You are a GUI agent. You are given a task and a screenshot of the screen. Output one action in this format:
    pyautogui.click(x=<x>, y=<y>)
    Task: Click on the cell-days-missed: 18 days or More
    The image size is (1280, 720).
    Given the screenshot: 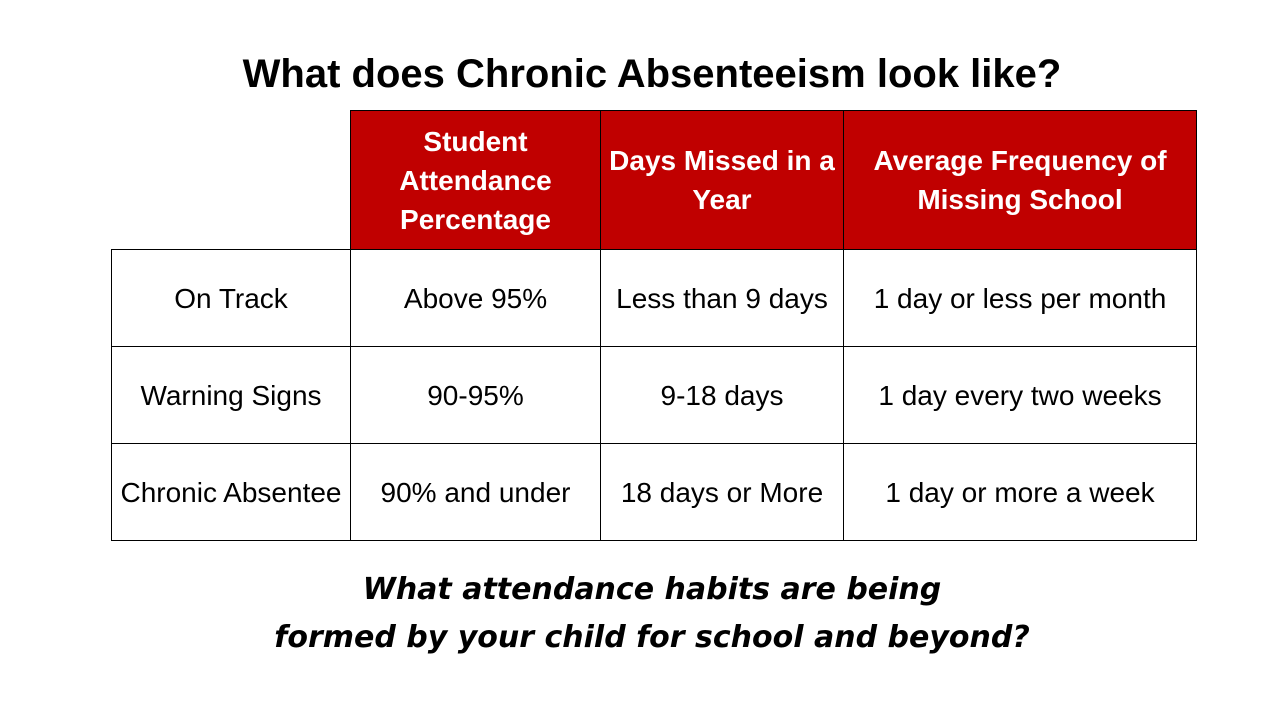 What is the action you would take?
    pyautogui.click(x=722, y=492)
    